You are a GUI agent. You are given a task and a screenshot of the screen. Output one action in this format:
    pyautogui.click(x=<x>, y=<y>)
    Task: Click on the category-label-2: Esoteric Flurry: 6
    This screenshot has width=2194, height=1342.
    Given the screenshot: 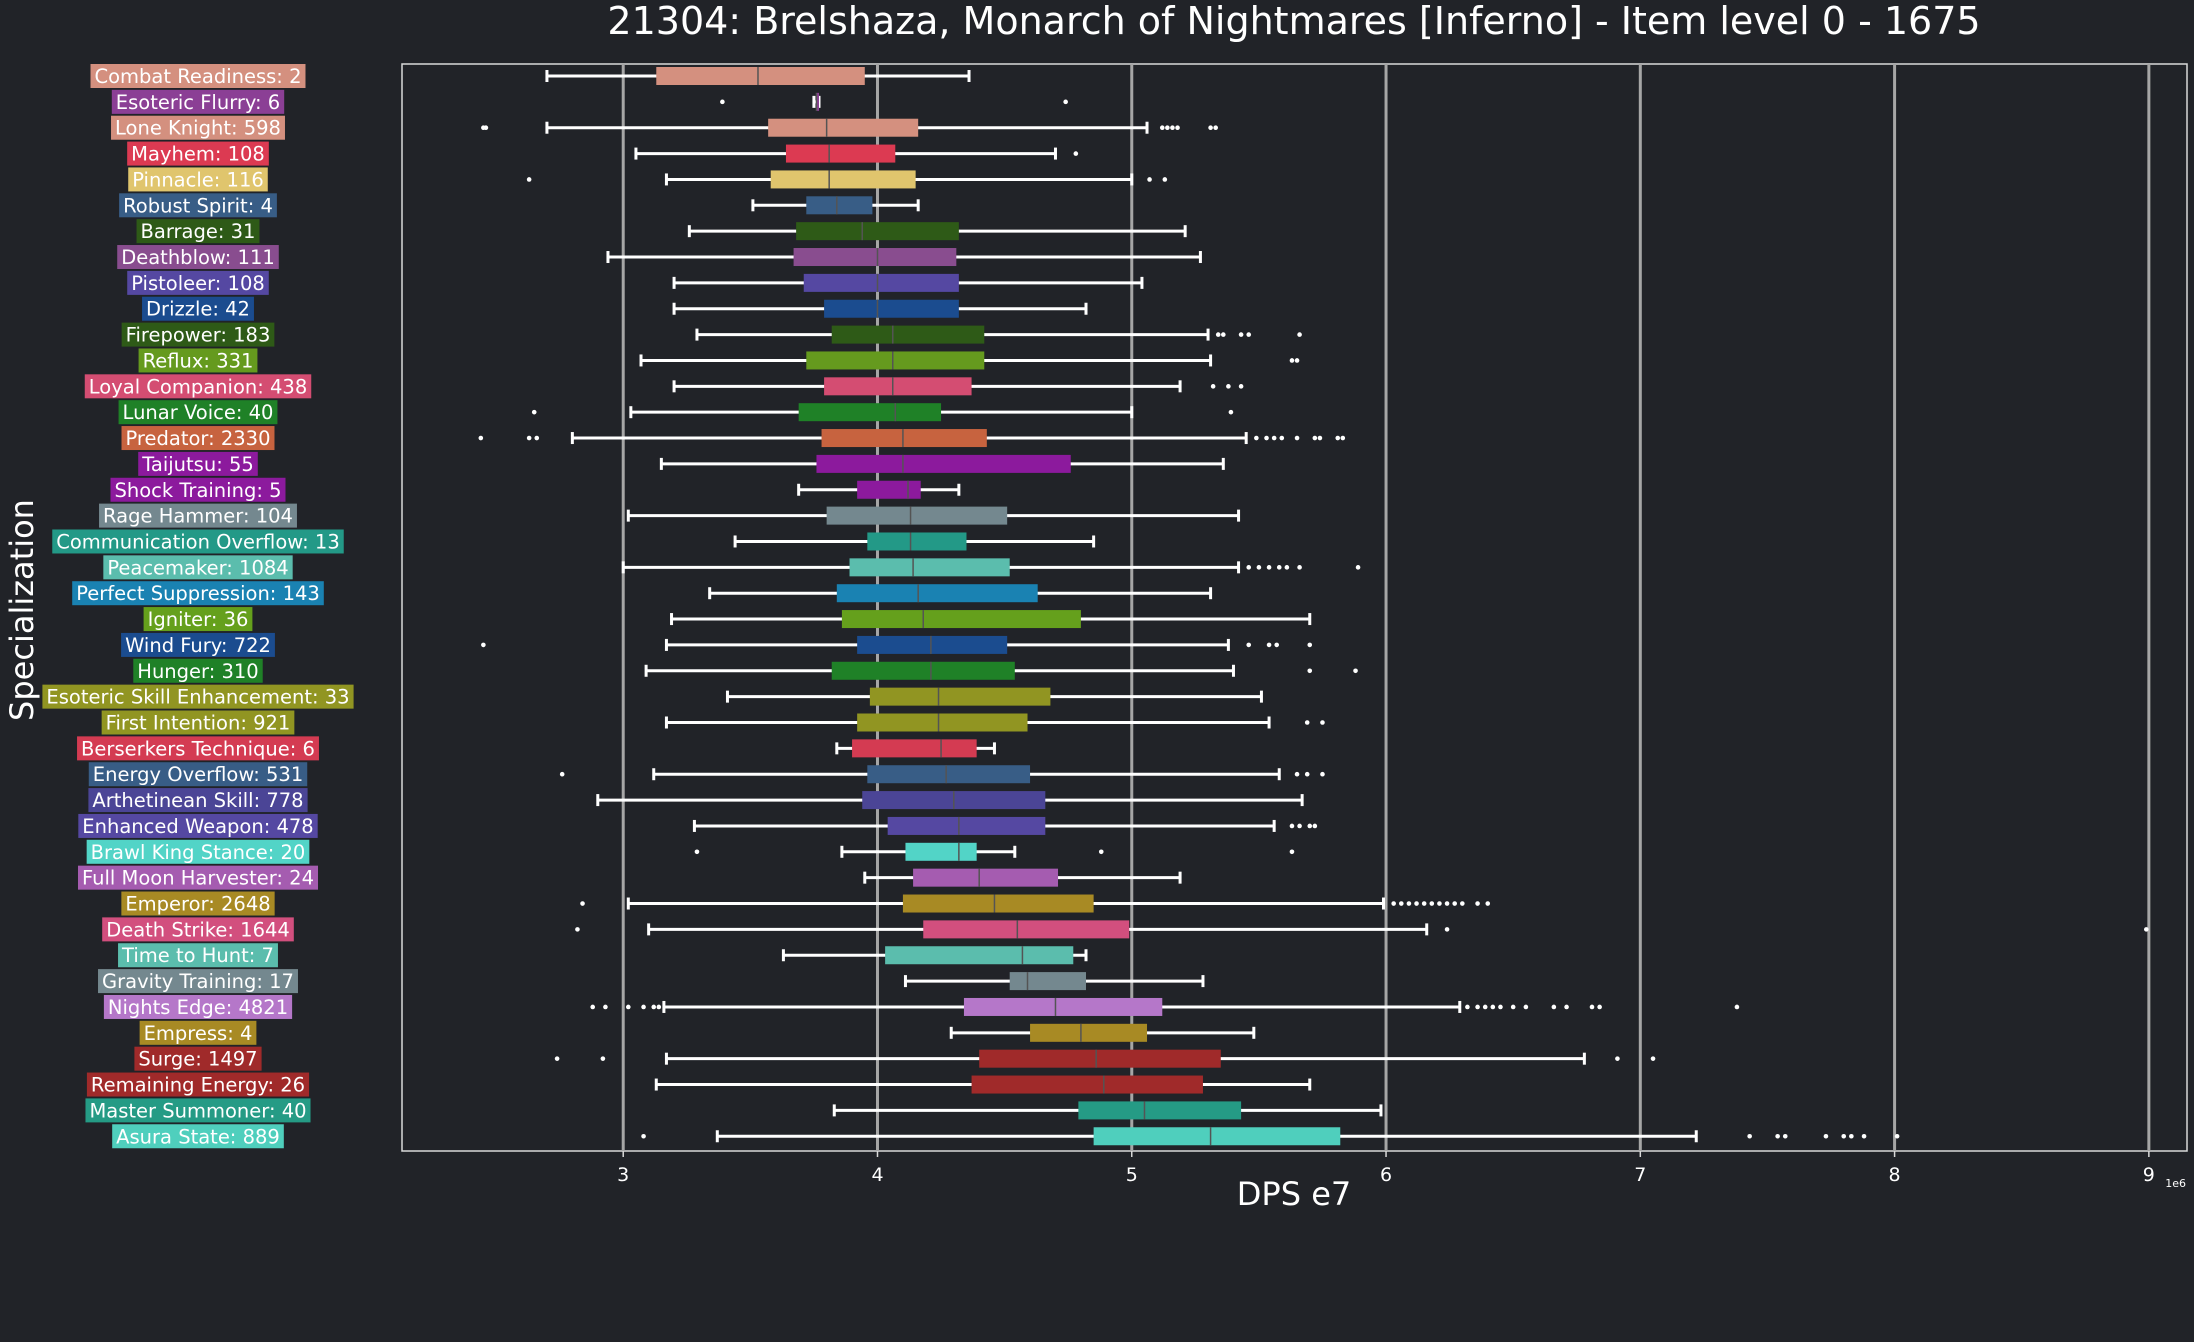 What is the action you would take?
    pyautogui.click(x=198, y=101)
    